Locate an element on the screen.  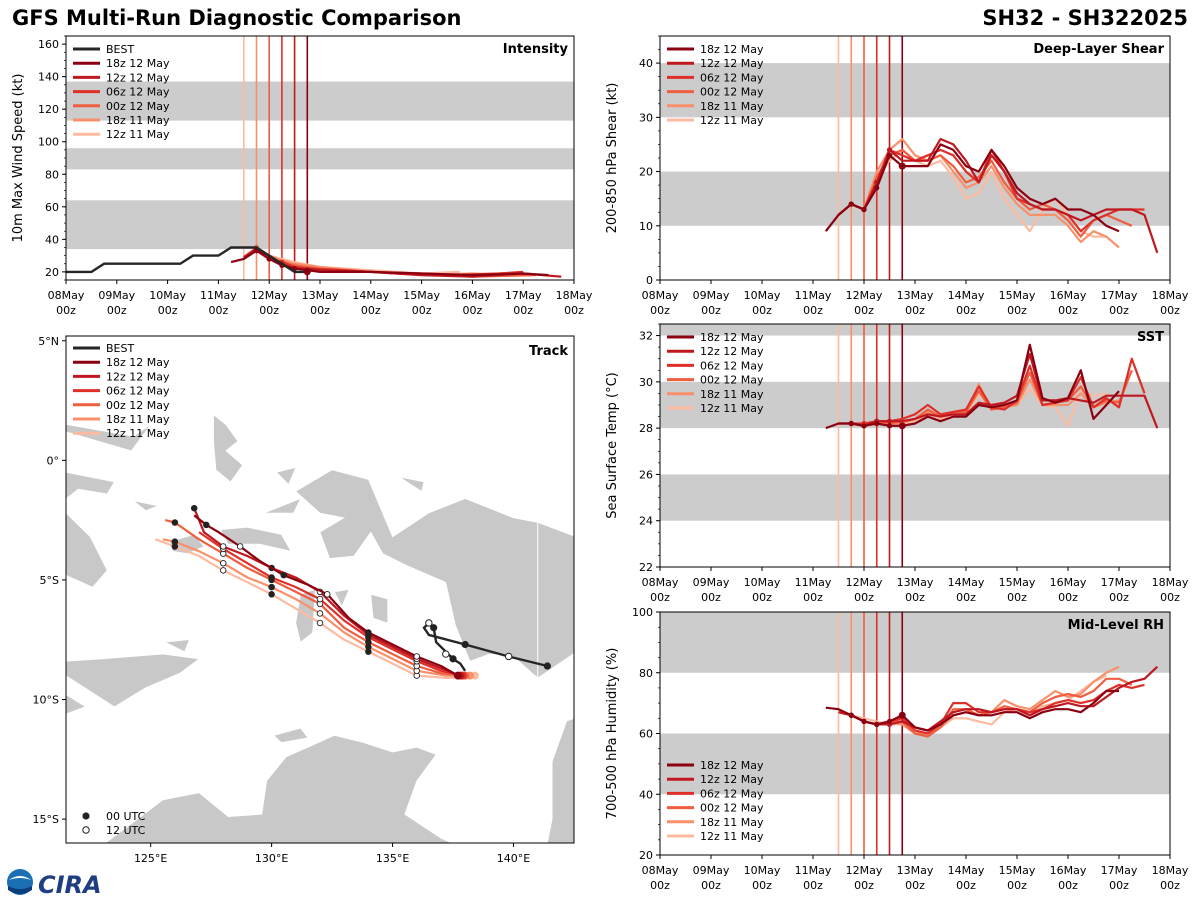
sst-legend-label: 12z 12 May is located at coordinates (732, 351).